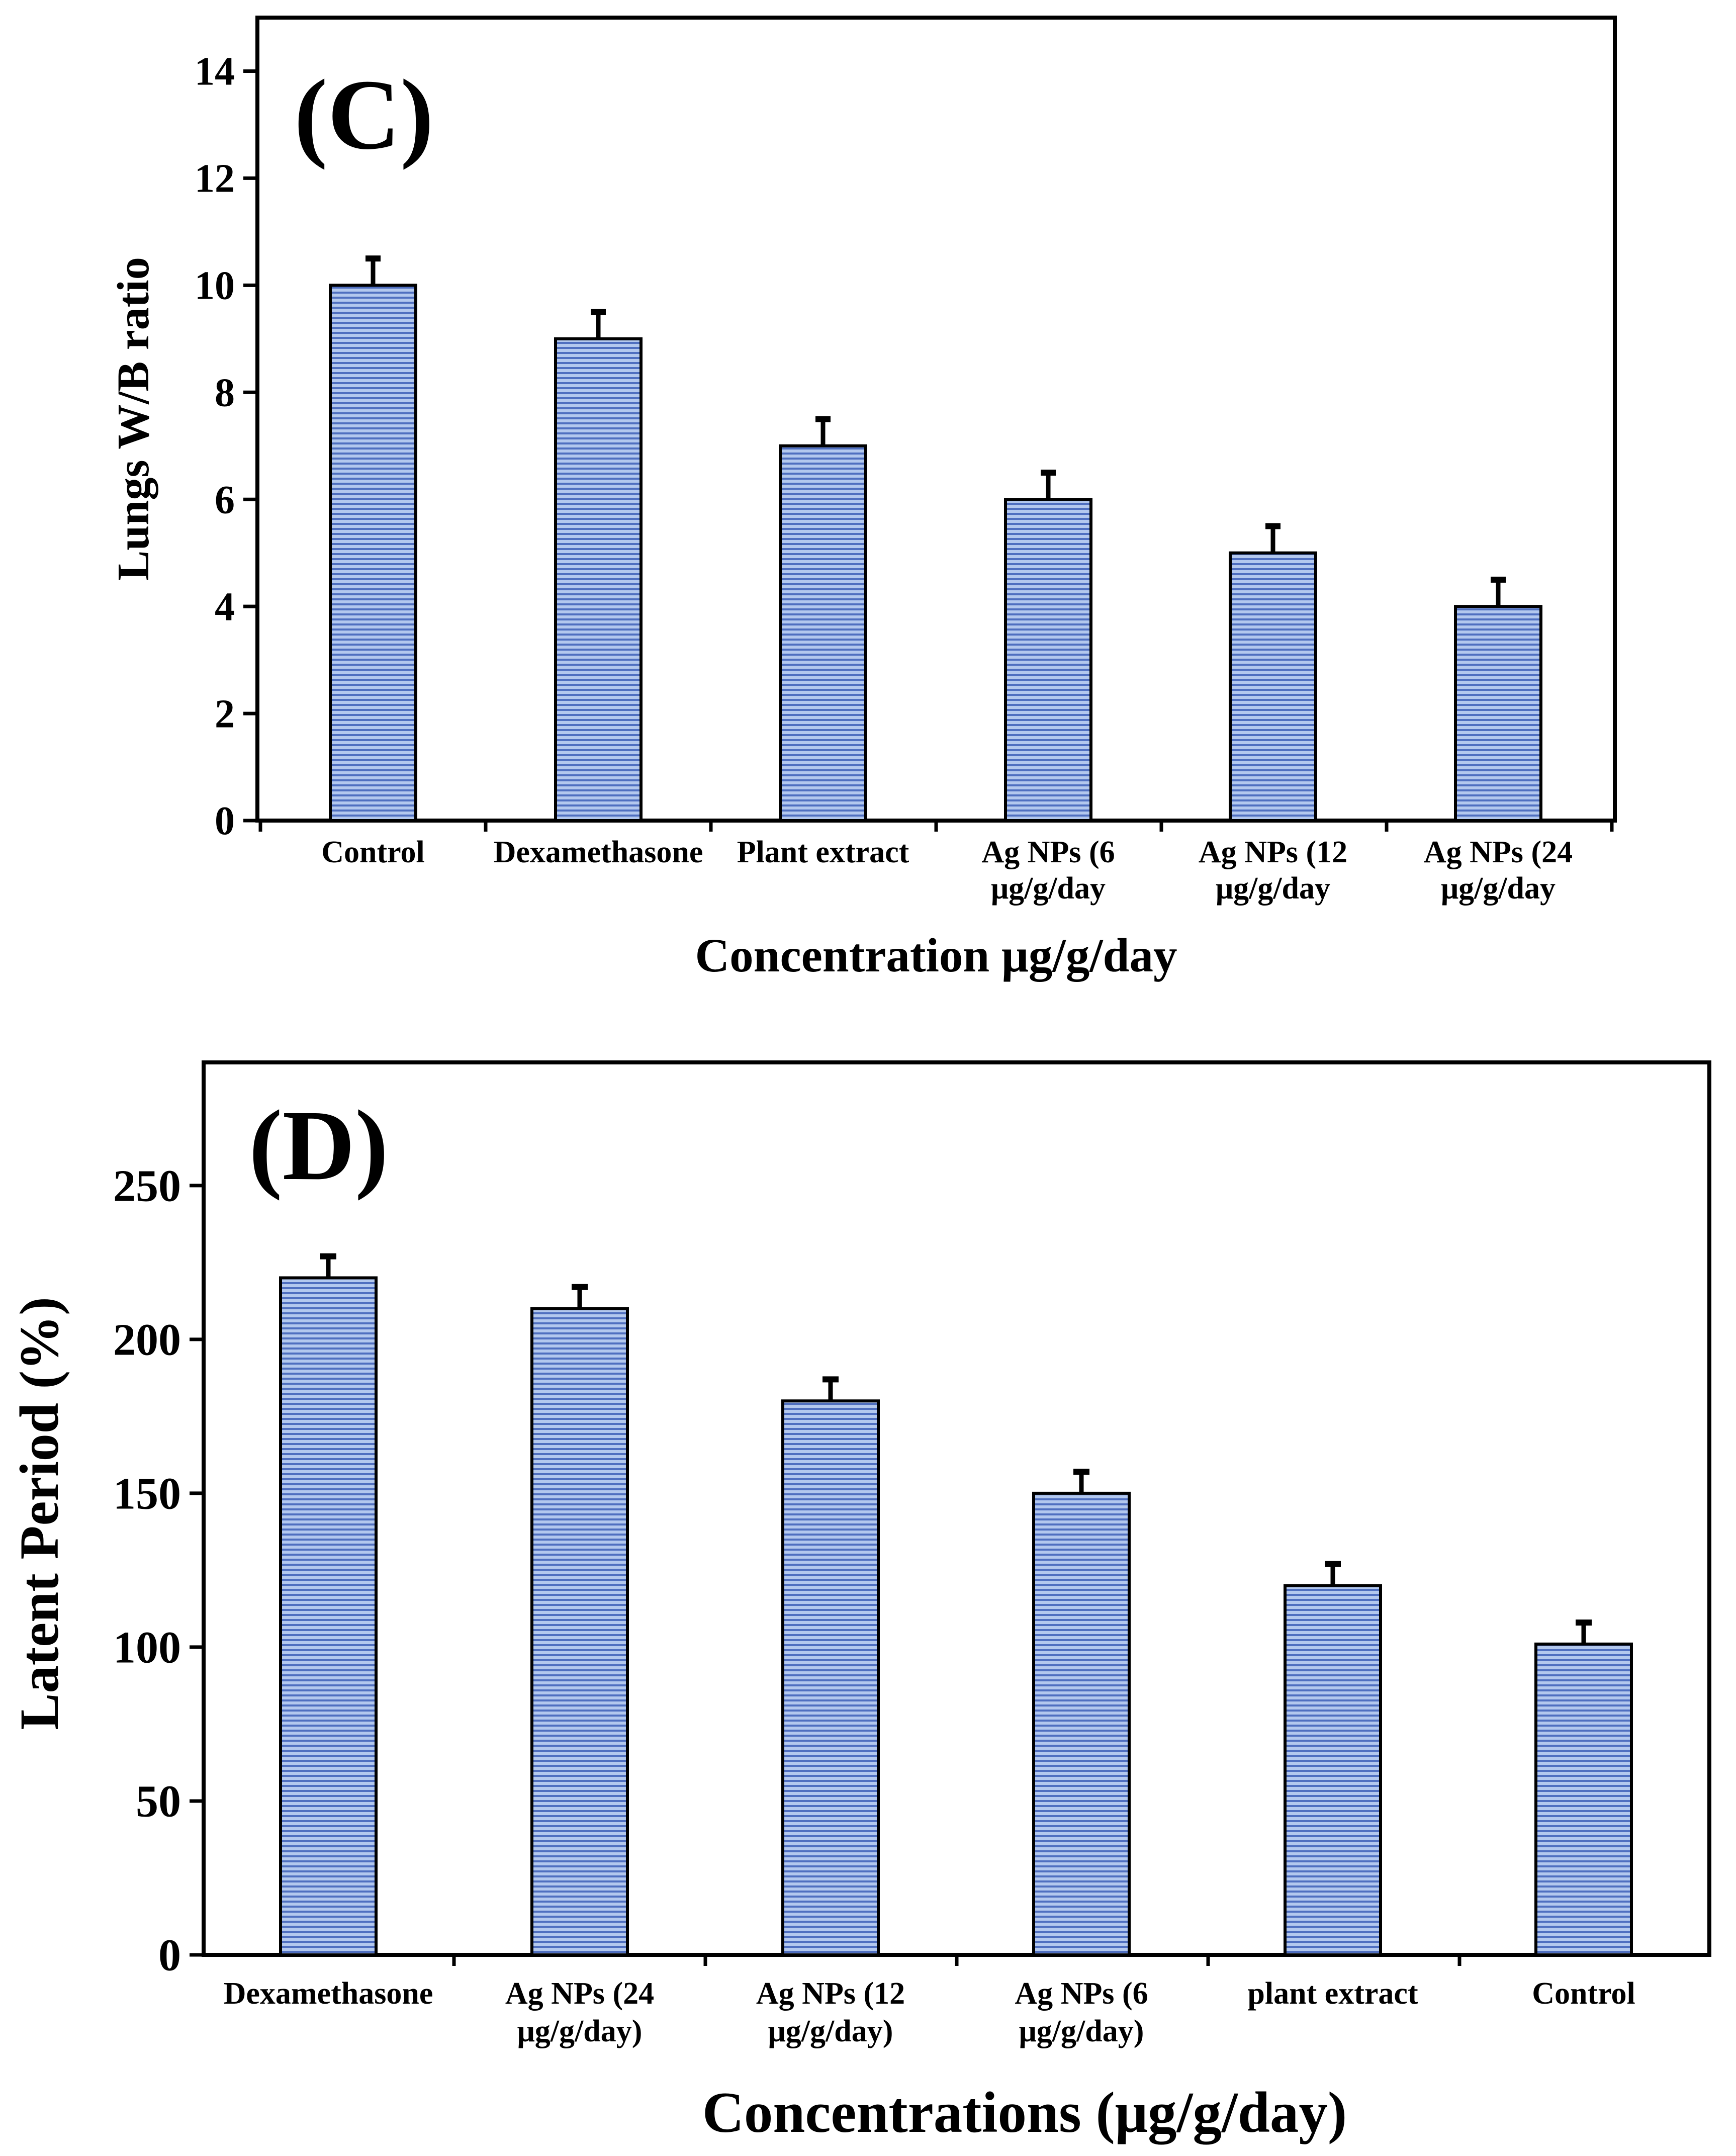  What do you see at coordinates (225, 714) in the screenshot?
I see `y-tick-label: 2` at bounding box center [225, 714].